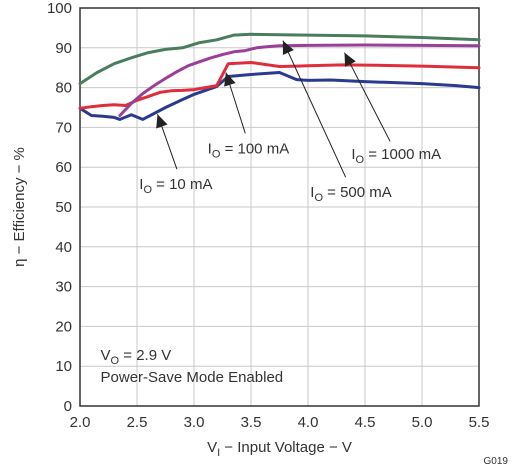 The width and height of the screenshot is (513, 468). What do you see at coordinates (115, 361) in the screenshot?
I see `condition-vo-sub: O` at bounding box center [115, 361].